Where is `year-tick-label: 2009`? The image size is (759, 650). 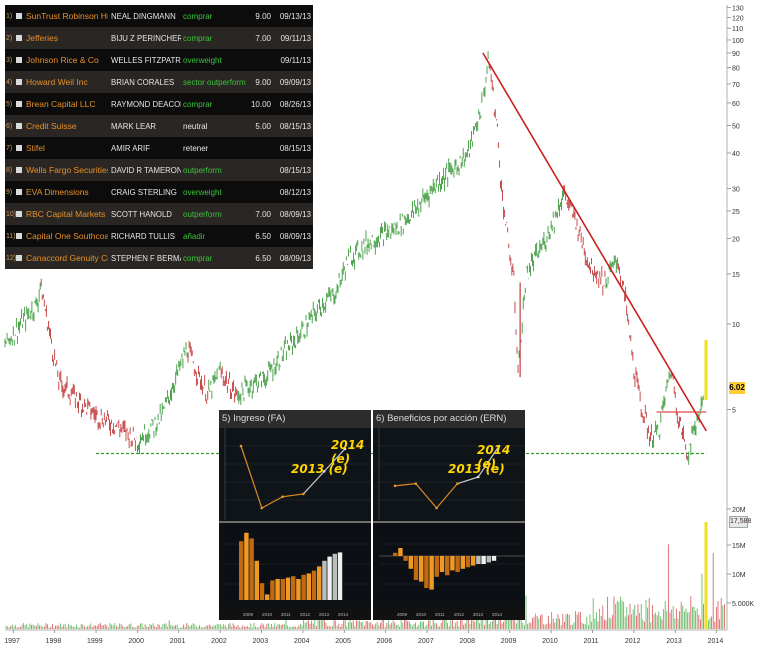 year-tick-label: 2009 is located at coordinates (509, 641).